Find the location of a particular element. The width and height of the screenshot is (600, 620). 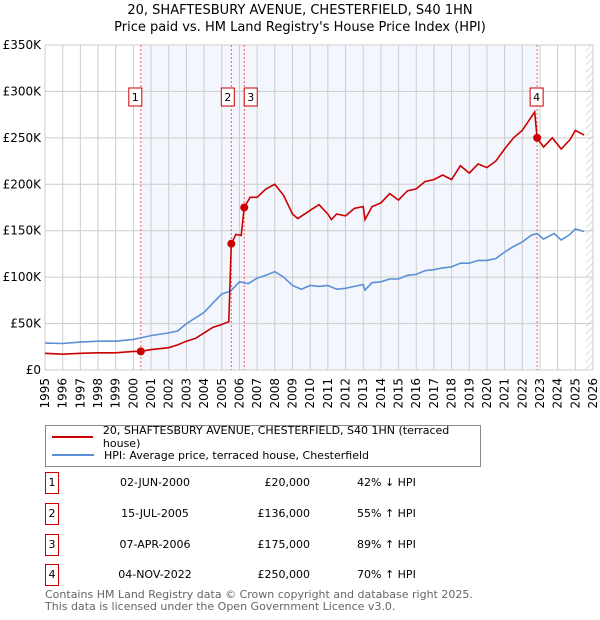

transaction-row: 1 02-JUN-2000 £20,000 42% ↓ HPI is located at coordinates (255, 483).